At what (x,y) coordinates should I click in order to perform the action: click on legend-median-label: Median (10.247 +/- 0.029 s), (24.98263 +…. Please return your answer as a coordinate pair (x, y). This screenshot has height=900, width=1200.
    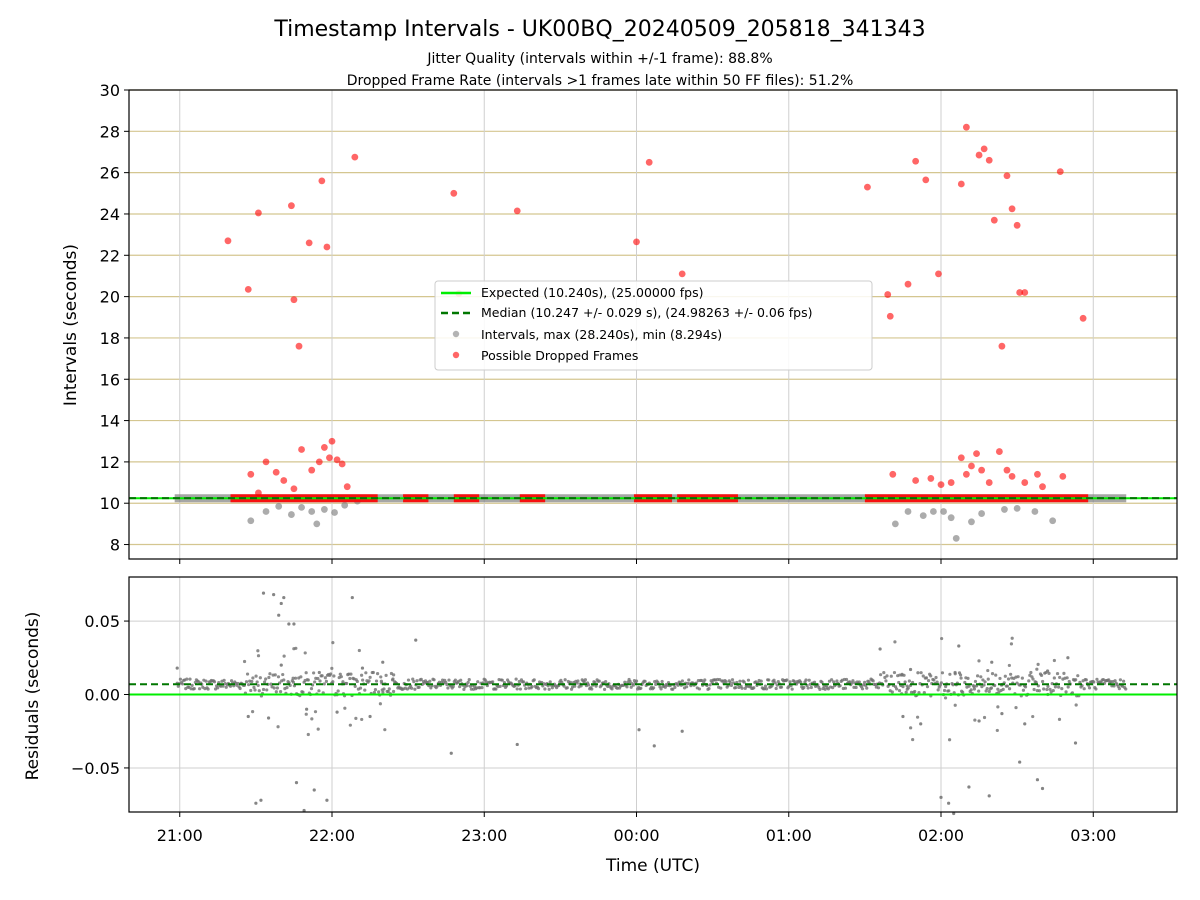
    Looking at the image, I should click on (646, 312).